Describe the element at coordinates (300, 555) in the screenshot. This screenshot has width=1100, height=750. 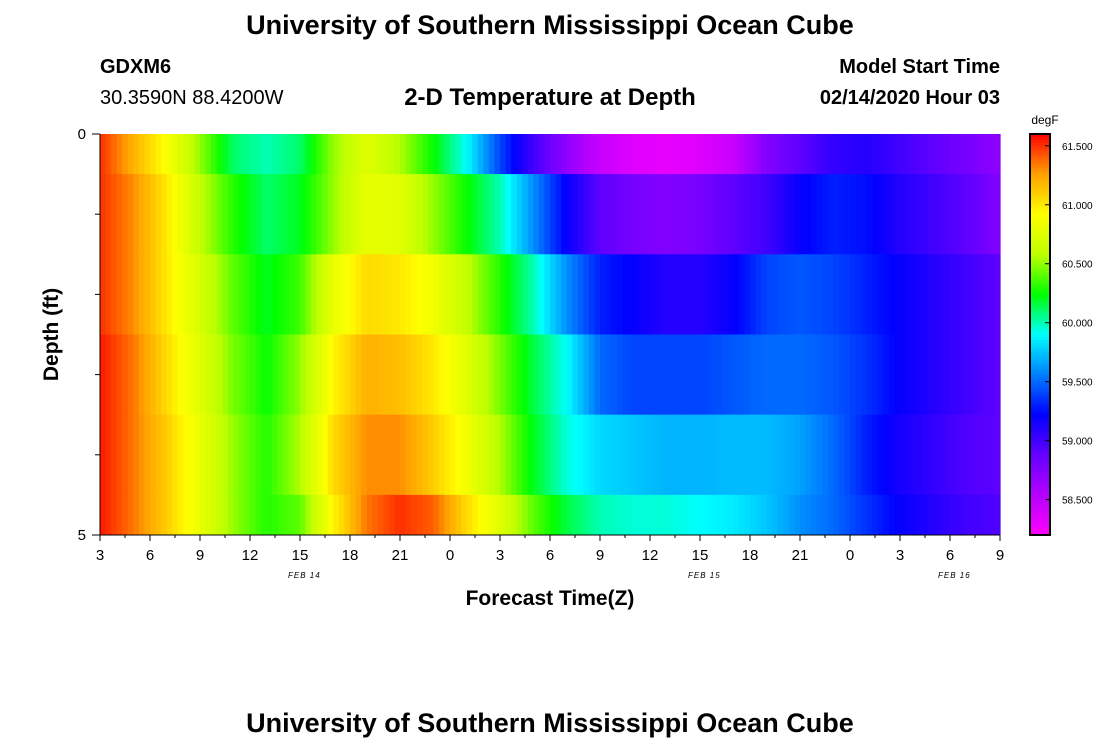
I see `x-tick-label: 15` at that location.